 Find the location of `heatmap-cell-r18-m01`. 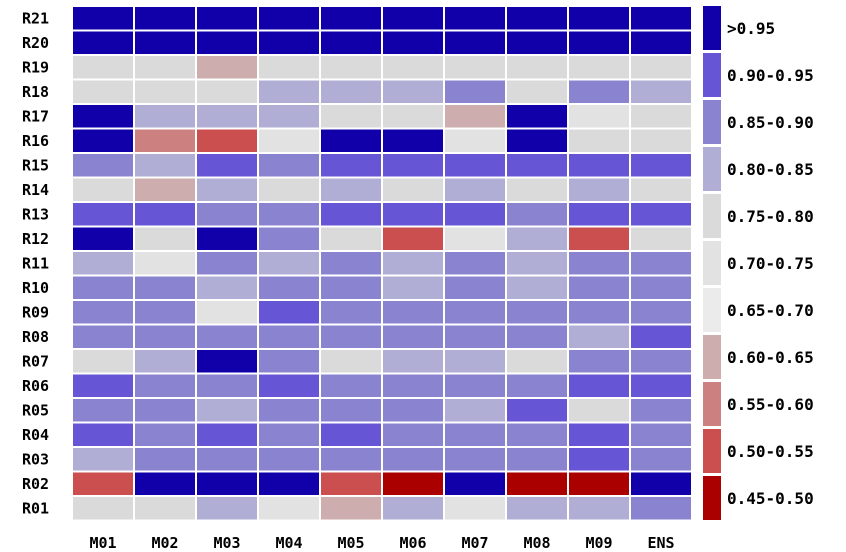

heatmap-cell-r18-m01 is located at coordinates (103, 91).